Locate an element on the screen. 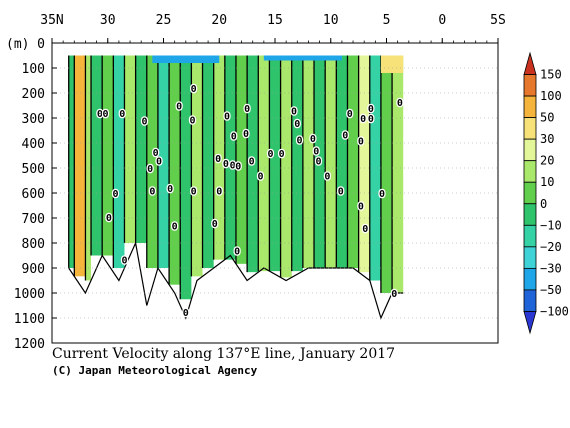 The width and height of the screenshot is (570, 428). y-tick-label: 200 is located at coordinates (33, 94).